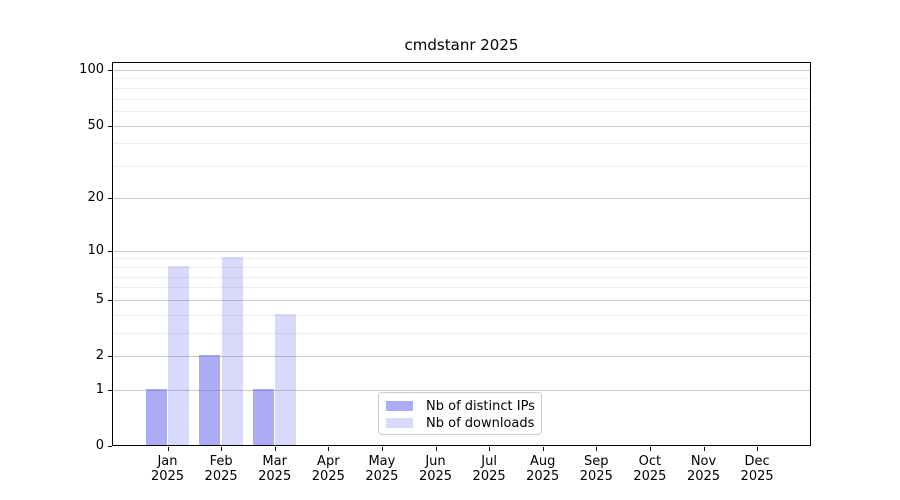 The height and width of the screenshot is (500, 900). Describe the element at coordinates (328, 469) in the screenshot. I see `x-tick-label: Apr 2025` at that location.